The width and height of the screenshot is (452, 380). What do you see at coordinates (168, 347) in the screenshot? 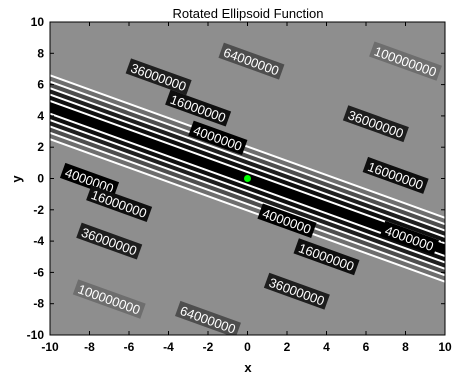
I see `x-tick-label: -4` at bounding box center [168, 347].